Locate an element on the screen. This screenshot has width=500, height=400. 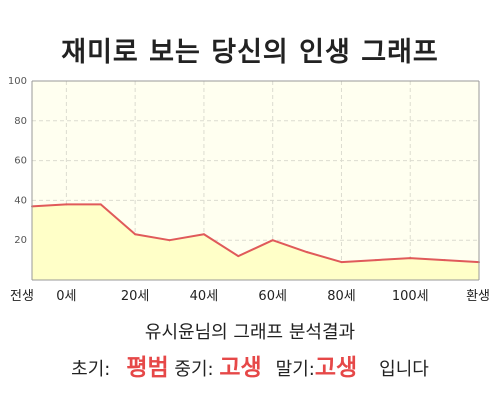
x-tick-label: 40세 is located at coordinates (204, 296).